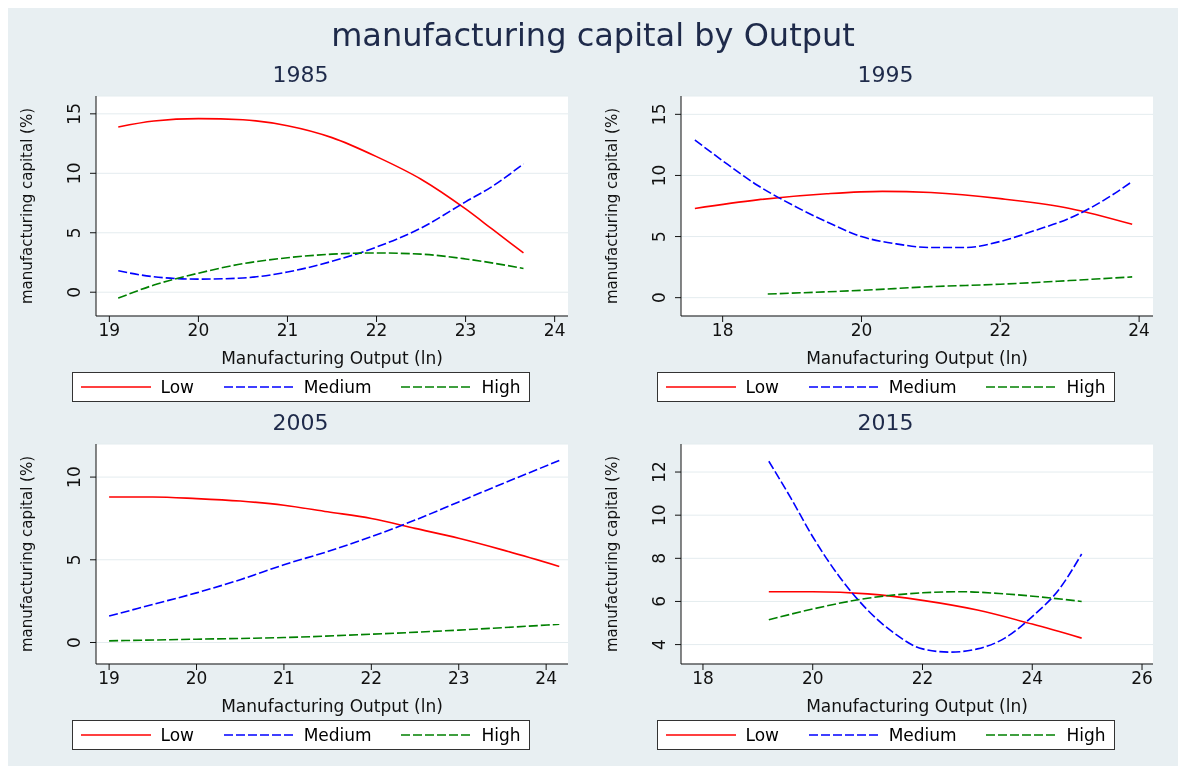 The image size is (1186, 774). What do you see at coordinates (885, 75) in the screenshot?
I see `chart-title: 1995` at bounding box center [885, 75].